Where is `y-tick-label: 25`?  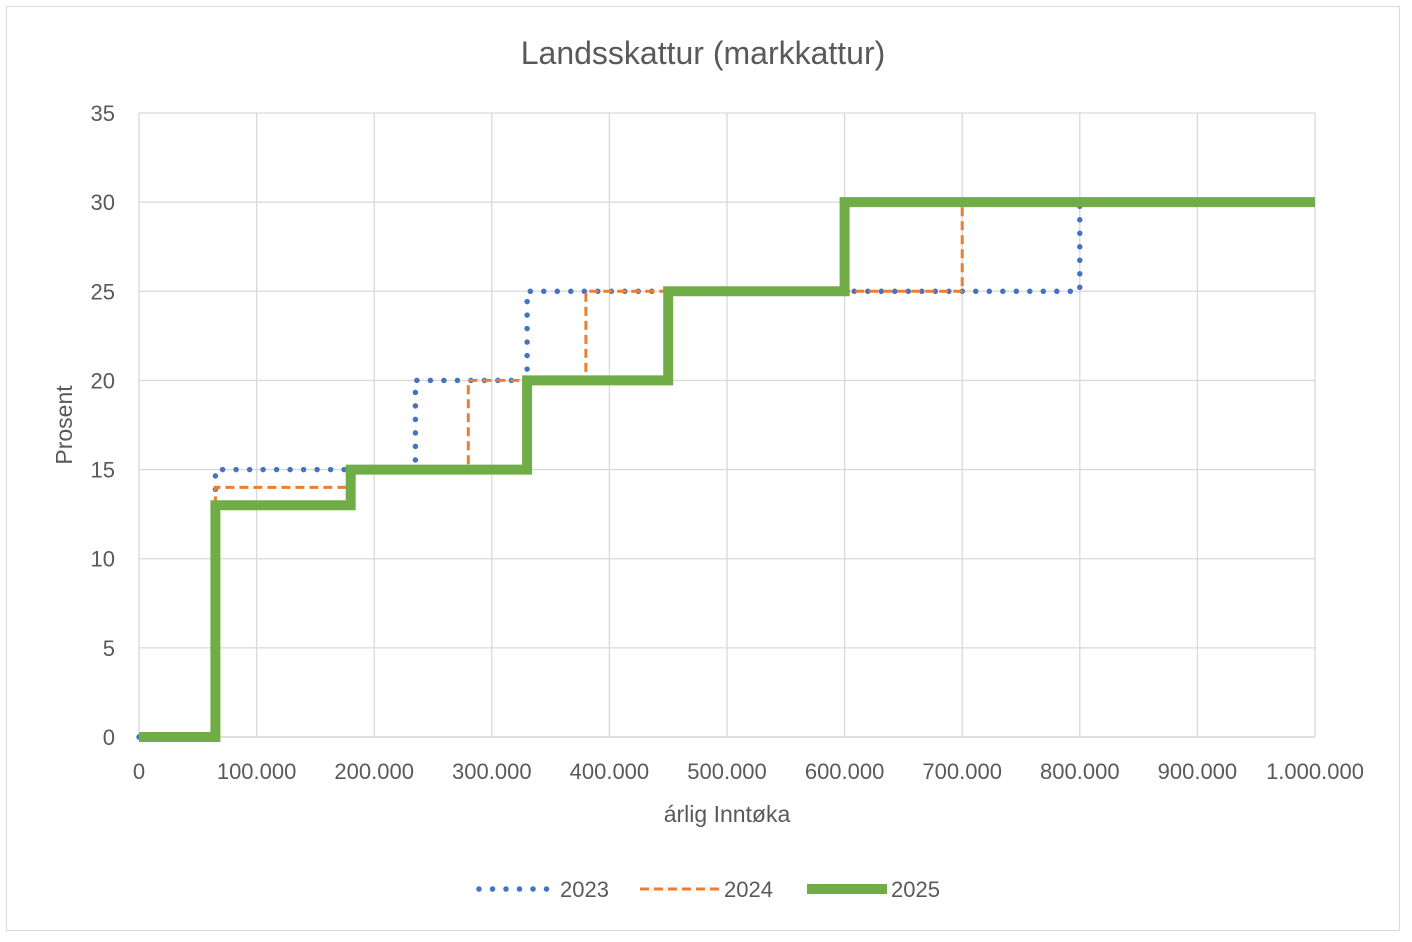
y-tick-label: 25 is located at coordinates (103, 291).